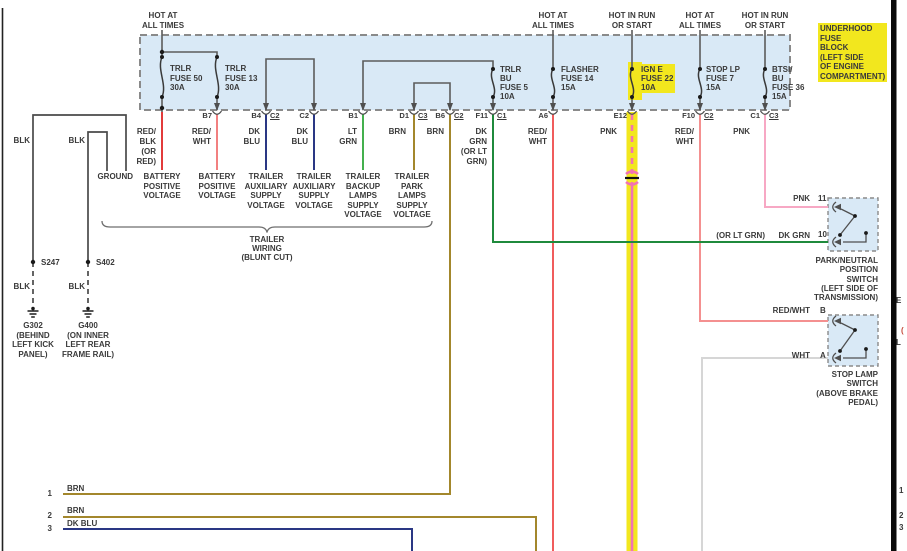 Image resolution: width=907 pixels, height=551 pixels. I want to click on edge-num-3: 3, so click(901, 527).